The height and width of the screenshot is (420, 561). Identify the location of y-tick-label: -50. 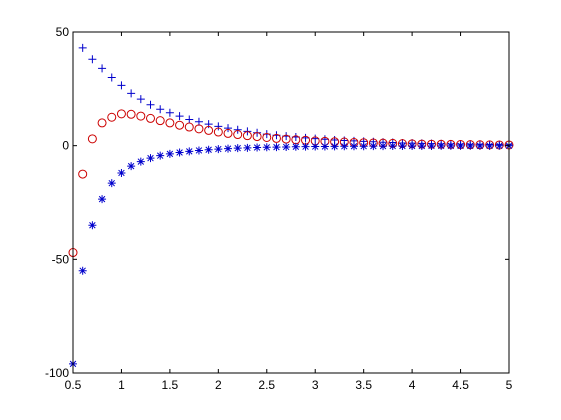
(61, 259).